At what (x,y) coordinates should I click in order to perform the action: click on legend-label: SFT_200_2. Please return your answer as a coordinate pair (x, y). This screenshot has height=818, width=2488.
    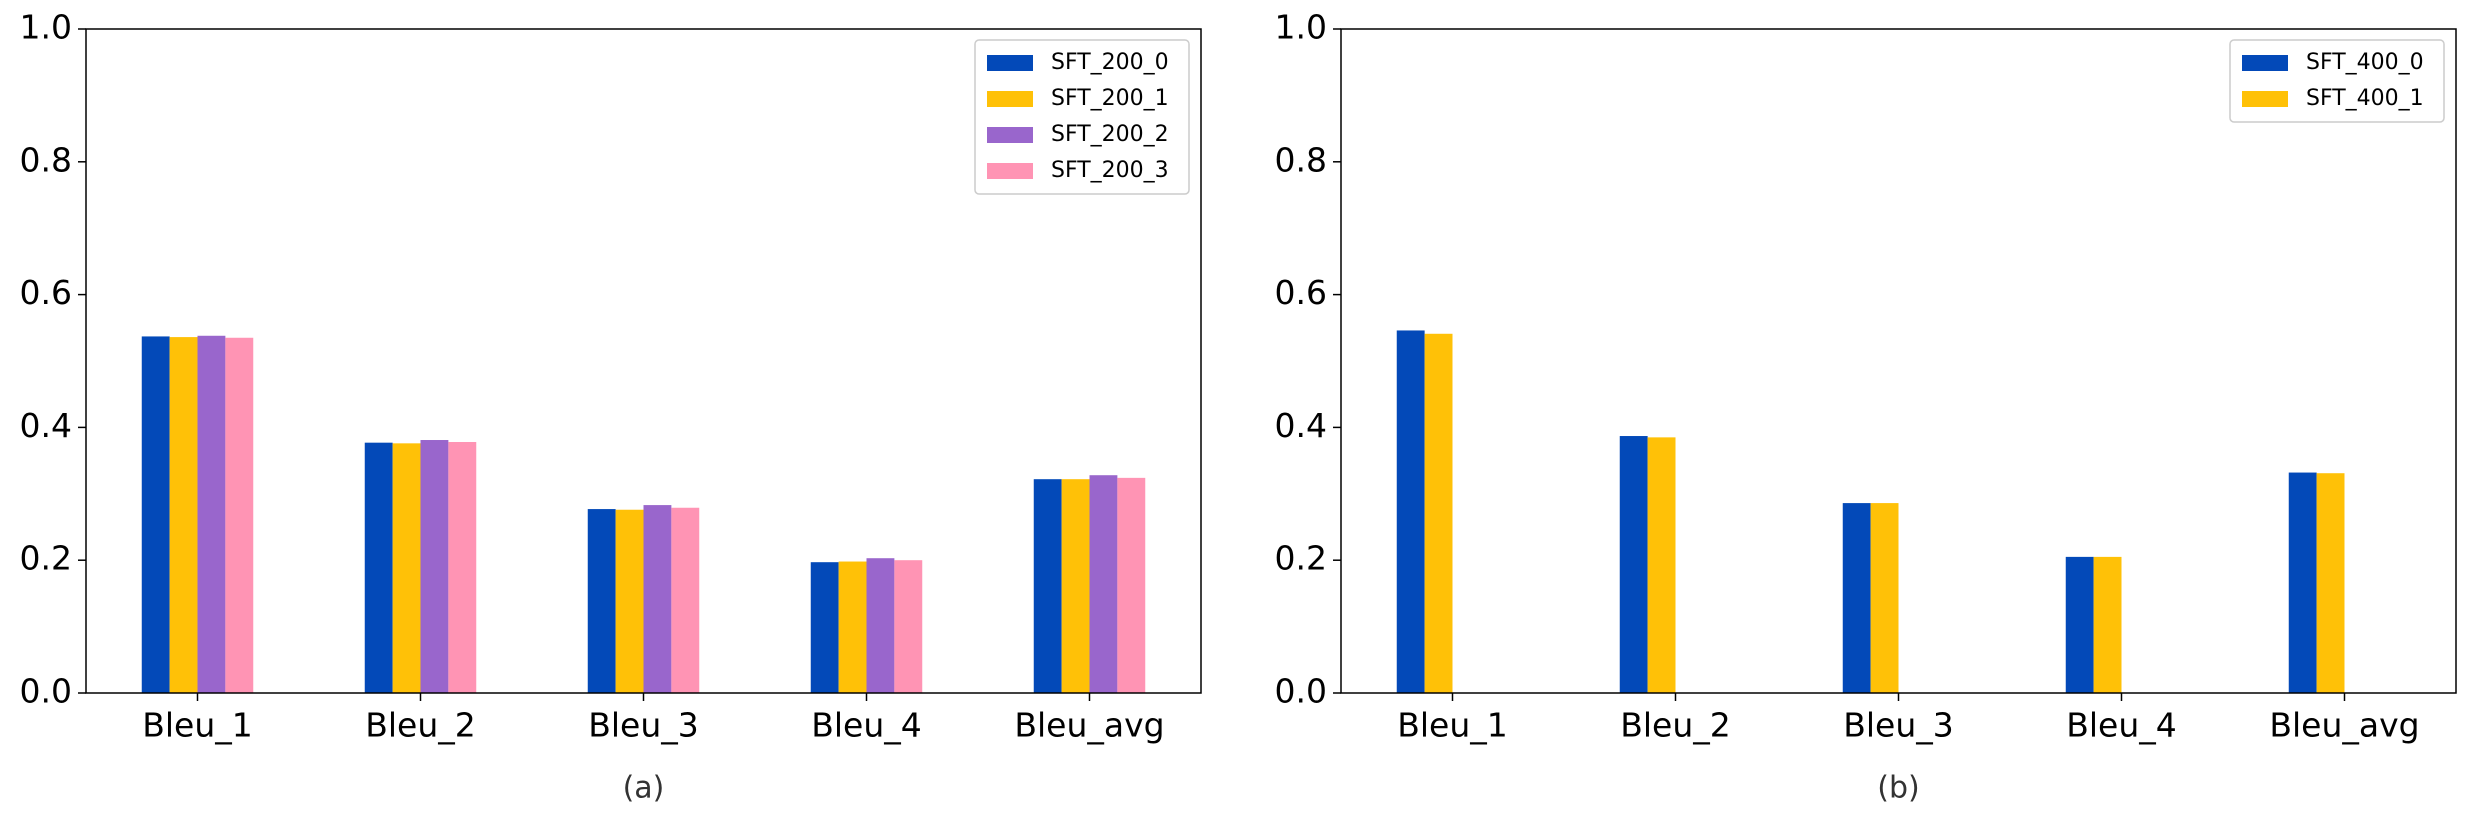
    Looking at the image, I should click on (1110, 134).